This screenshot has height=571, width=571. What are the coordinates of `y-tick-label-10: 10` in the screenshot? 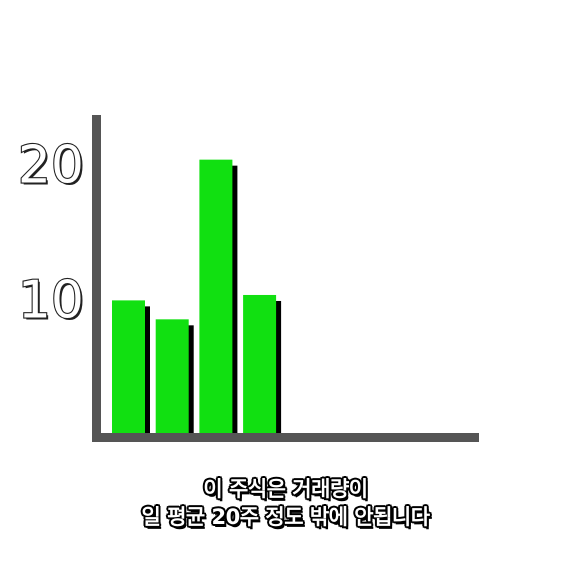 It's located at (51, 301).